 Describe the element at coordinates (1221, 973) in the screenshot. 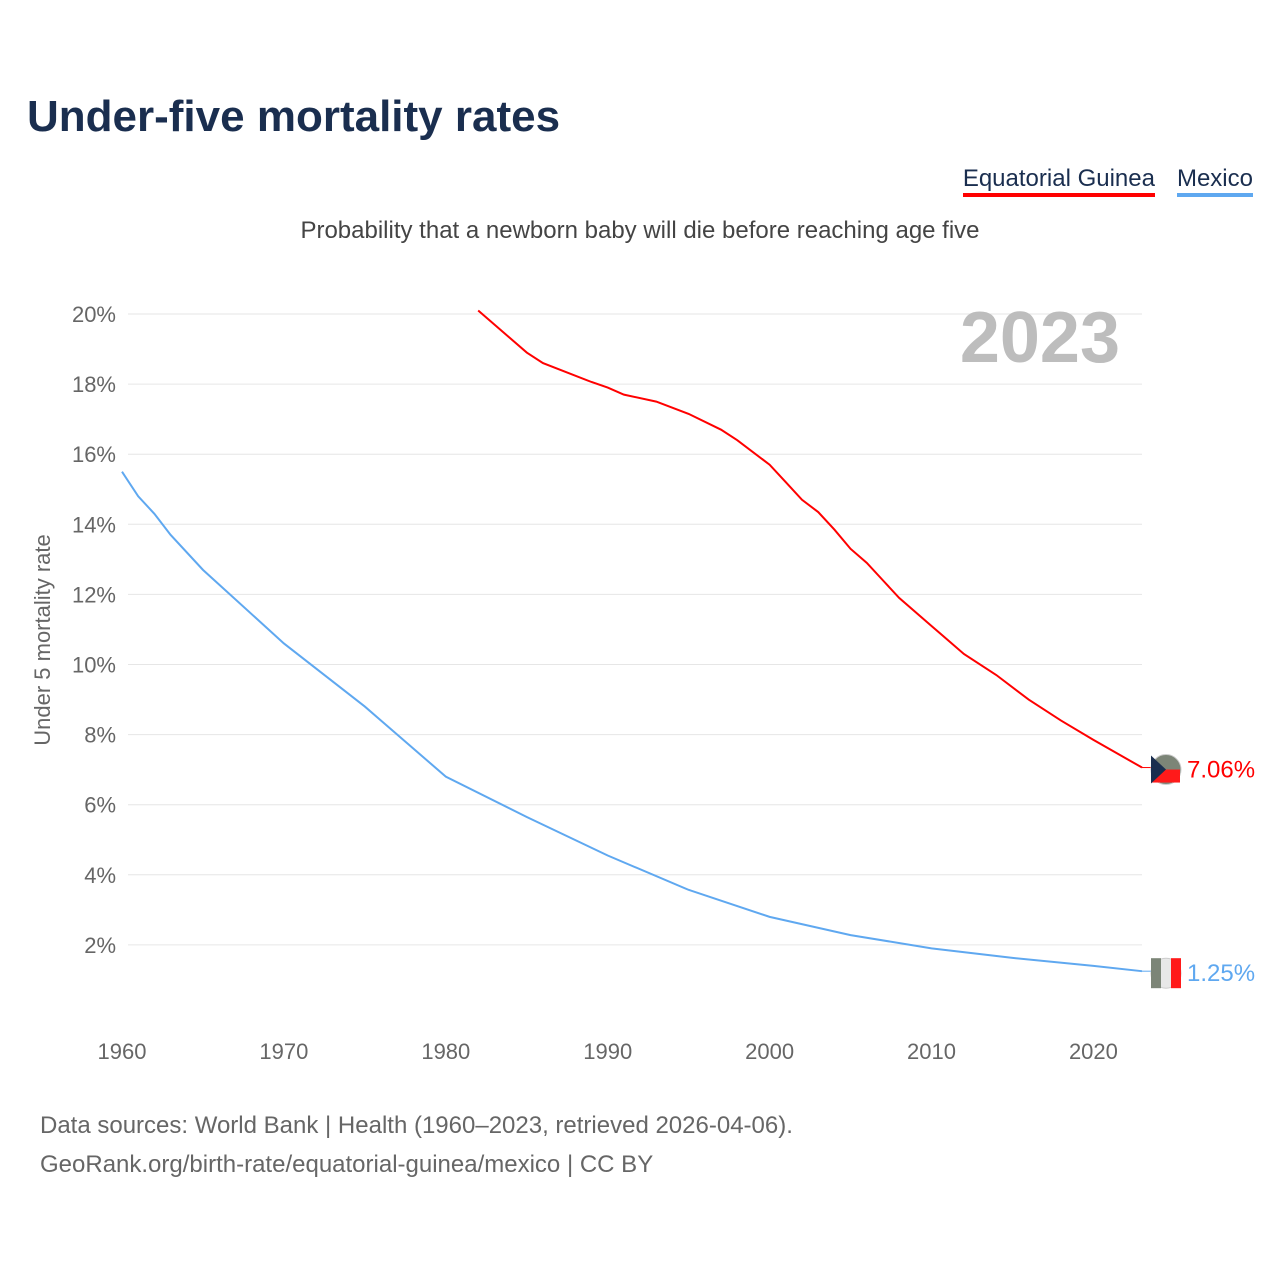

I see `end-value-label: 1.25%` at that location.